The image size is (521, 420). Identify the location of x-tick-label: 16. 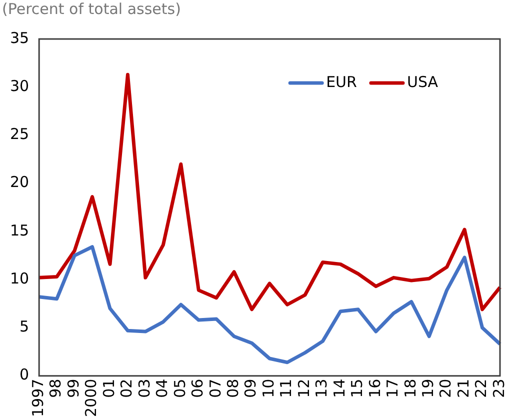
(375, 388).